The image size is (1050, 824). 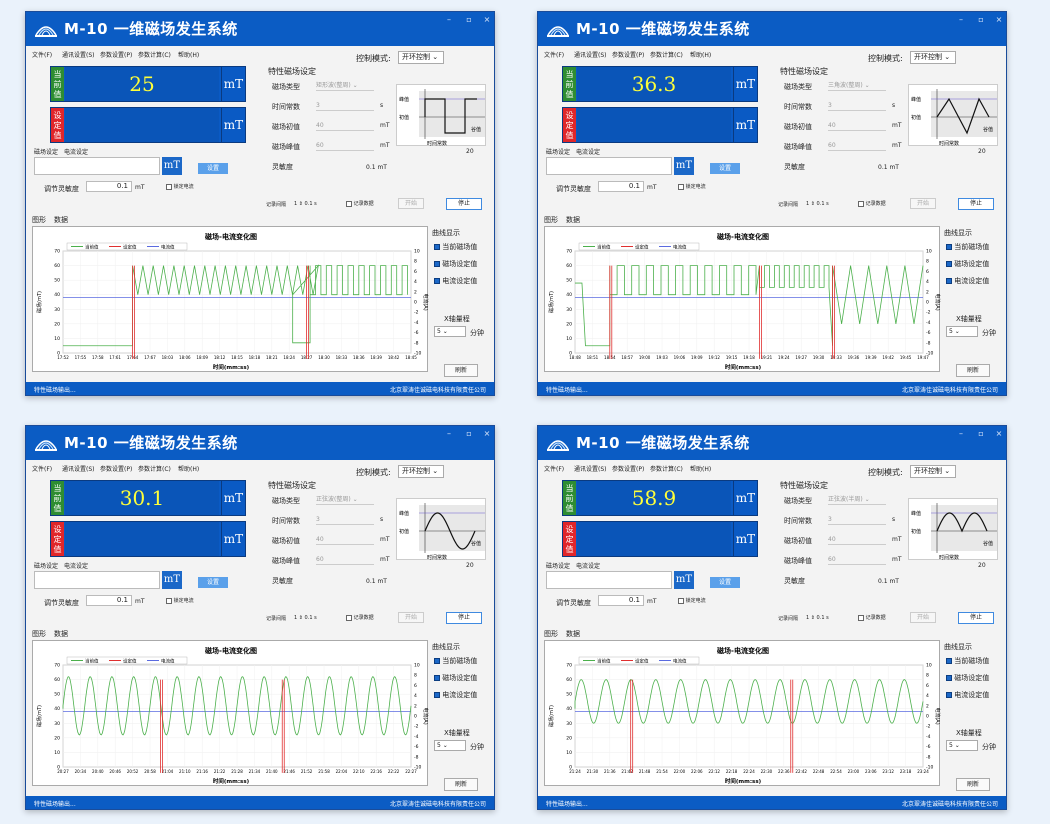 What do you see at coordinates (967, 678) in the screenshot?
I see `curve-checkbox: 磁场设定值` at bounding box center [967, 678].